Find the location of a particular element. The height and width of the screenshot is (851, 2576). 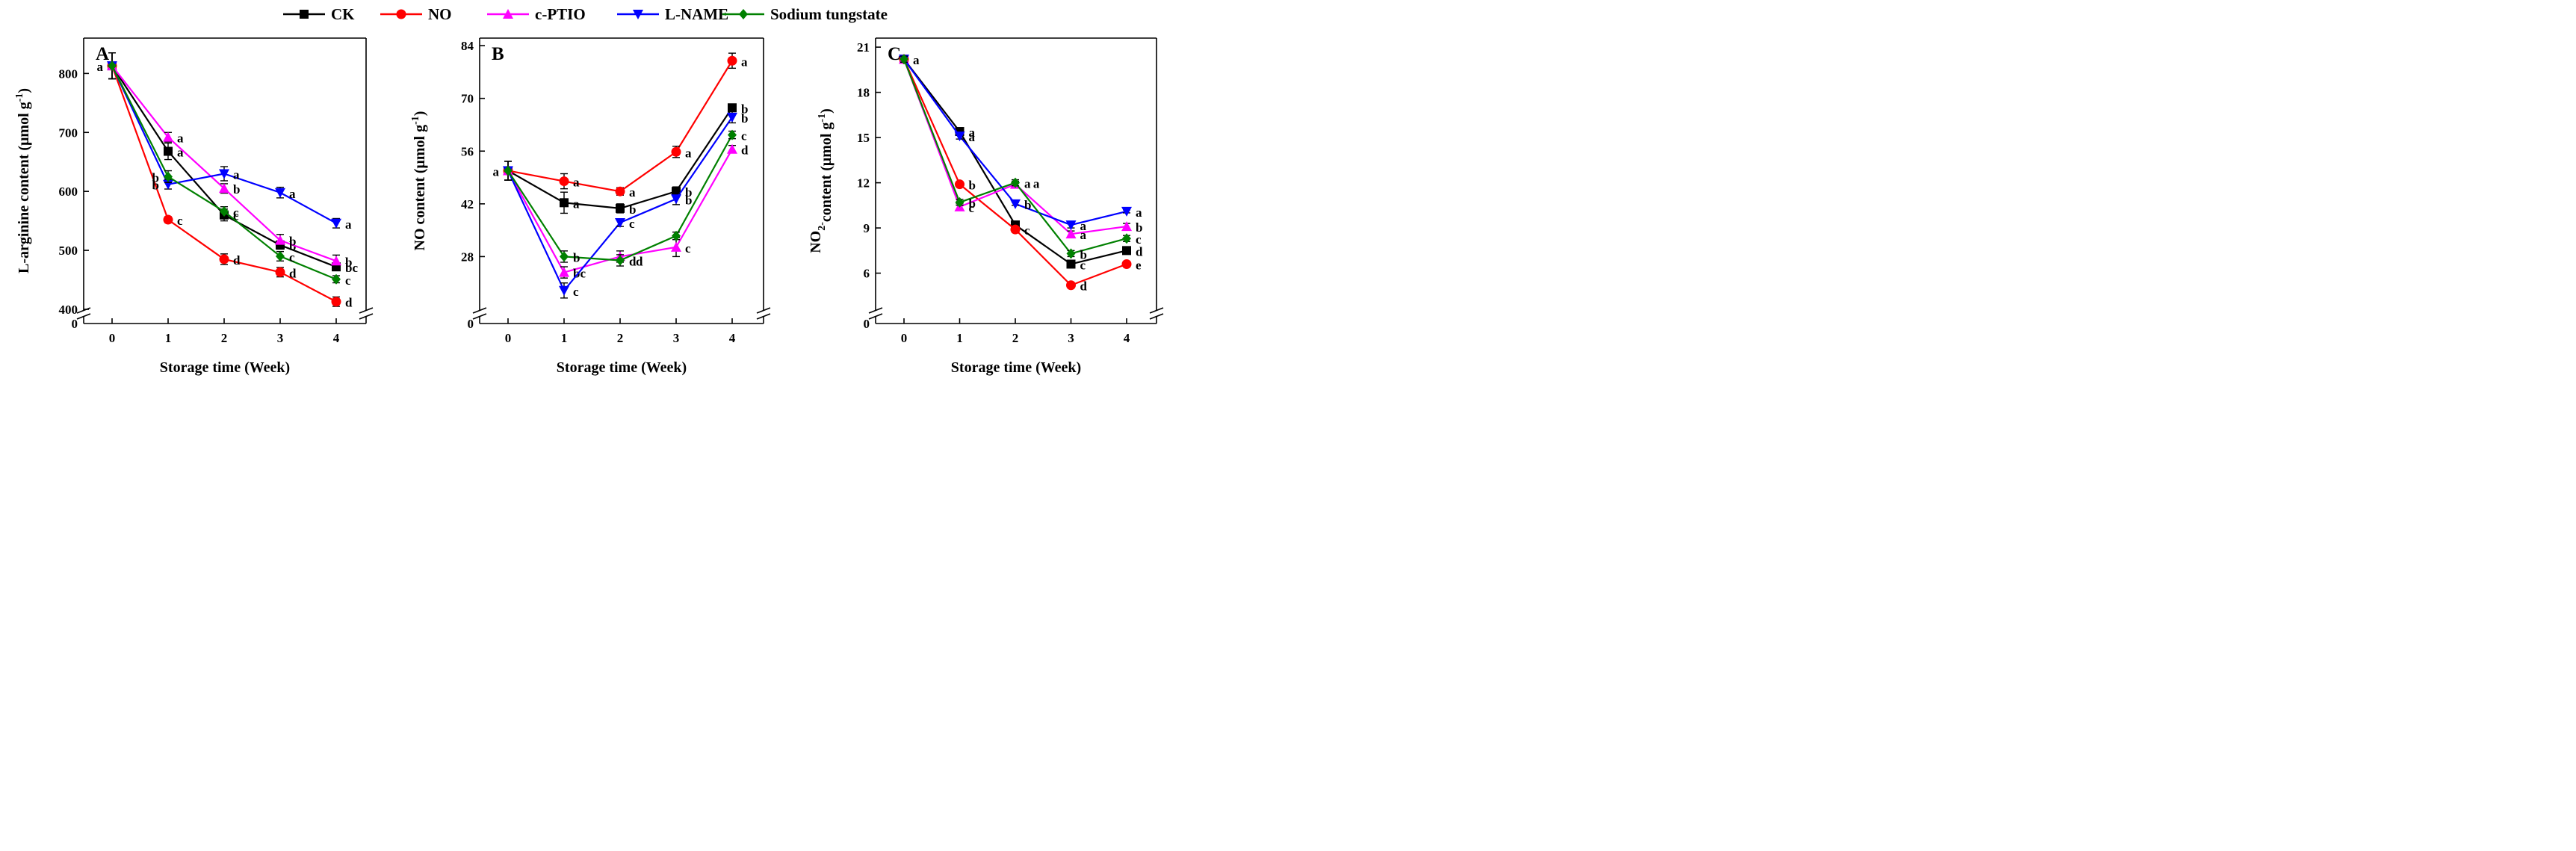

panel-c-sig-label-l-name: a is located at coordinates (972, 137).